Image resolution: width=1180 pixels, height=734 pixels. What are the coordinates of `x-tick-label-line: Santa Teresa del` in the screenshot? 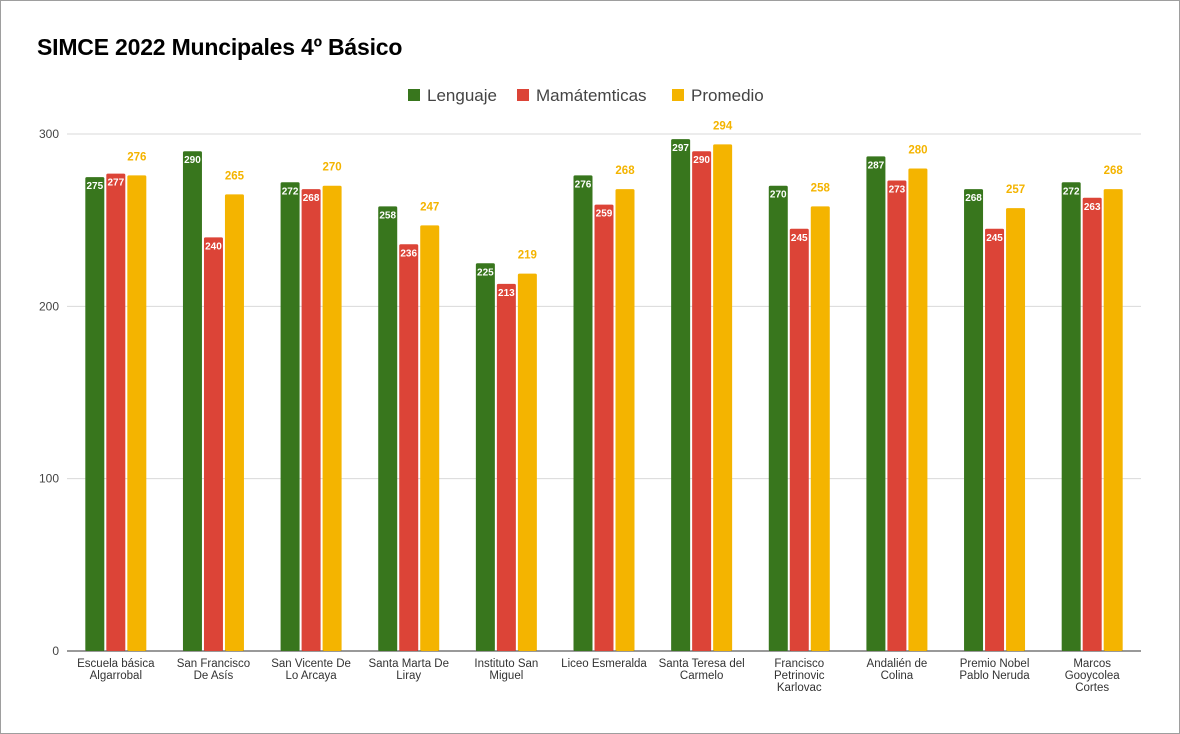 It's located at (702, 664).